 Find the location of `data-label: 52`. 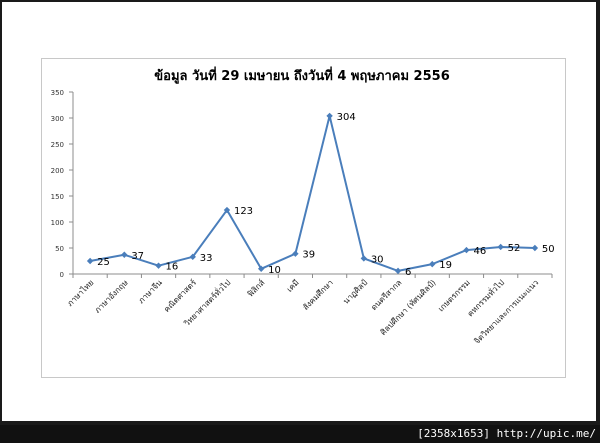

data-label: 52 is located at coordinates (514, 248).